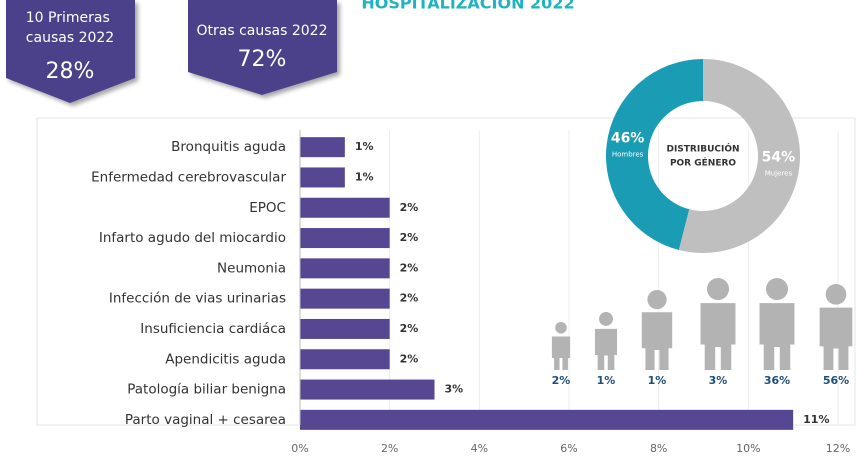  What do you see at coordinates (192, 238) in the screenshot?
I see `category-label: Infarto agudo del miocardio` at bounding box center [192, 238].